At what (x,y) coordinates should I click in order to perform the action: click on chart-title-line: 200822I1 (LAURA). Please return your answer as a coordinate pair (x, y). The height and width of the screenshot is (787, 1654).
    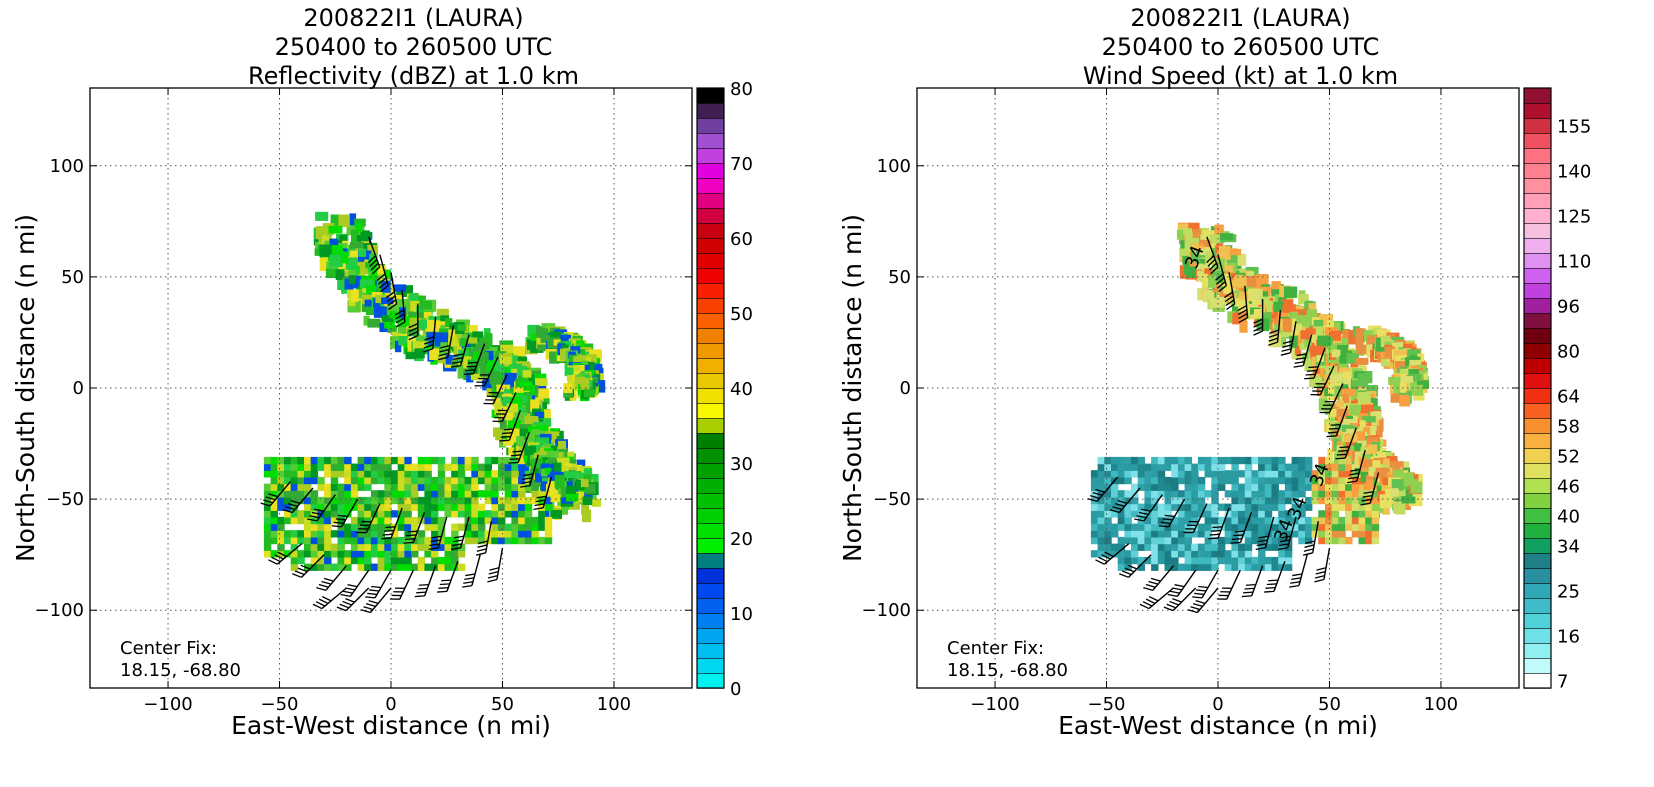
    Looking at the image, I should click on (413, 18).